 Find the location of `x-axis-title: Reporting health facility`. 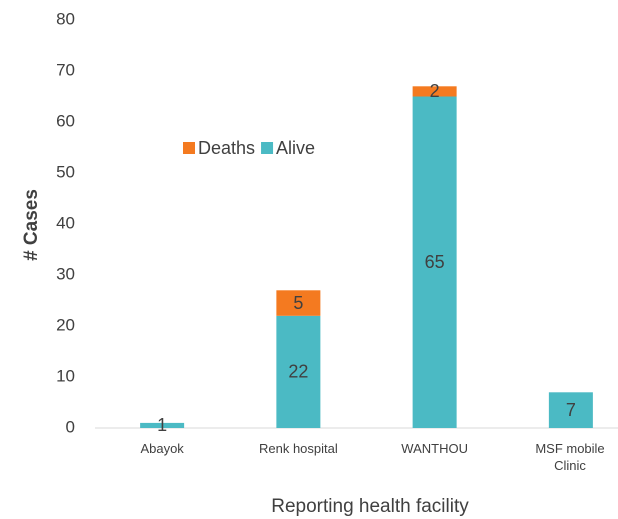

x-axis-title: Reporting health facility is located at coordinates (370, 506).